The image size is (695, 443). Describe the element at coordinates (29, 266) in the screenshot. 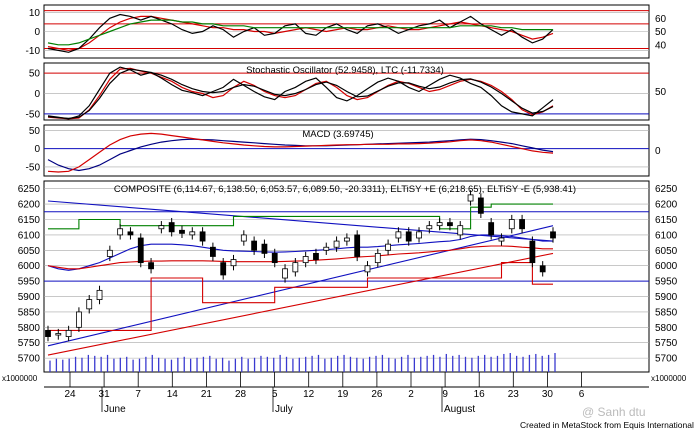

I see `y-tick-label: 6000` at that location.